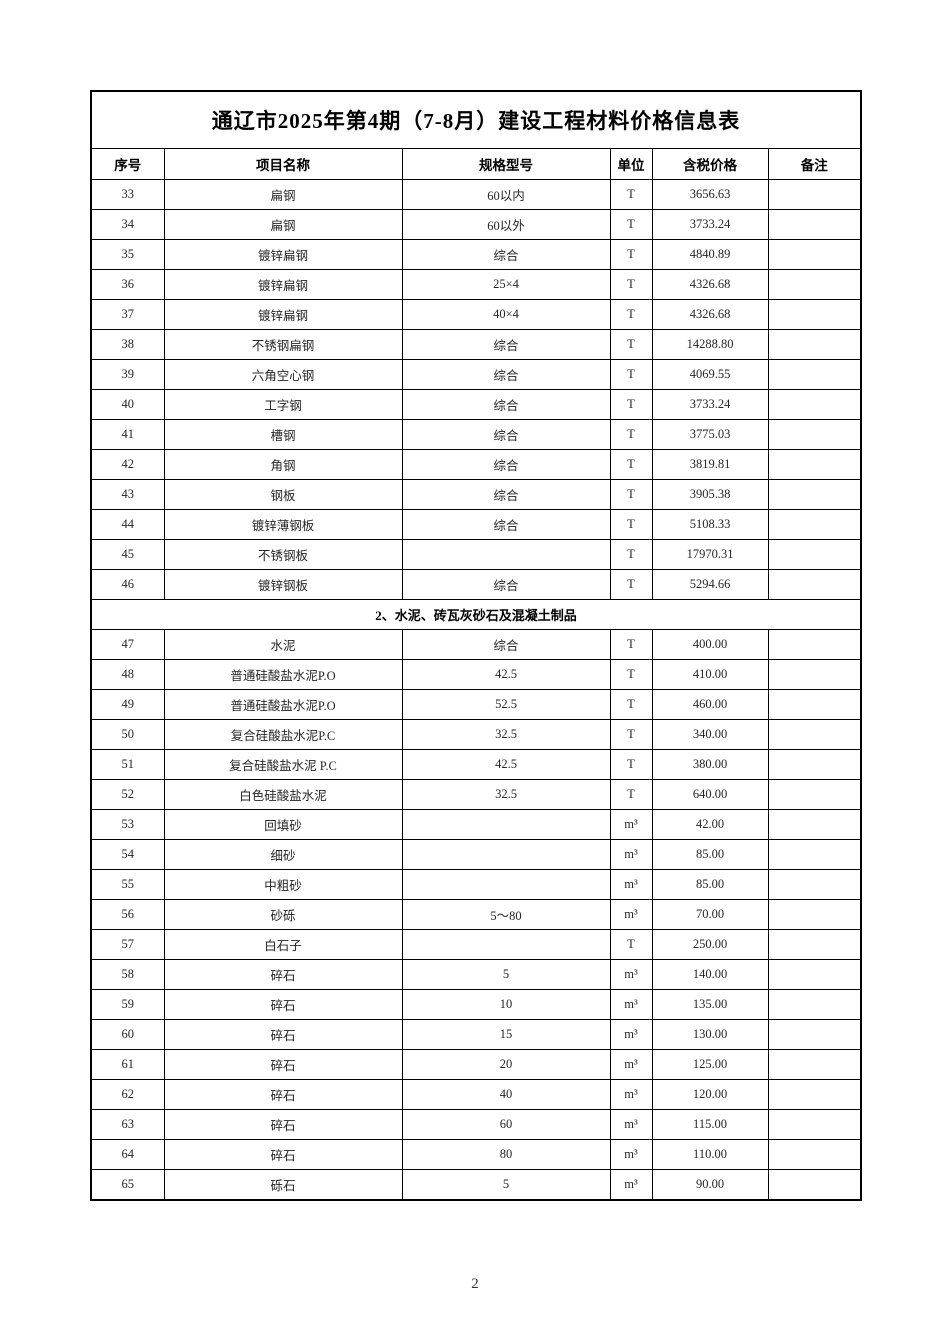 This screenshot has height=1344, width=950. What do you see at coordinates (283, 254) in the screenshot?
I see `row-name: 镀锌扁钢` at bounding box center [283, 254].